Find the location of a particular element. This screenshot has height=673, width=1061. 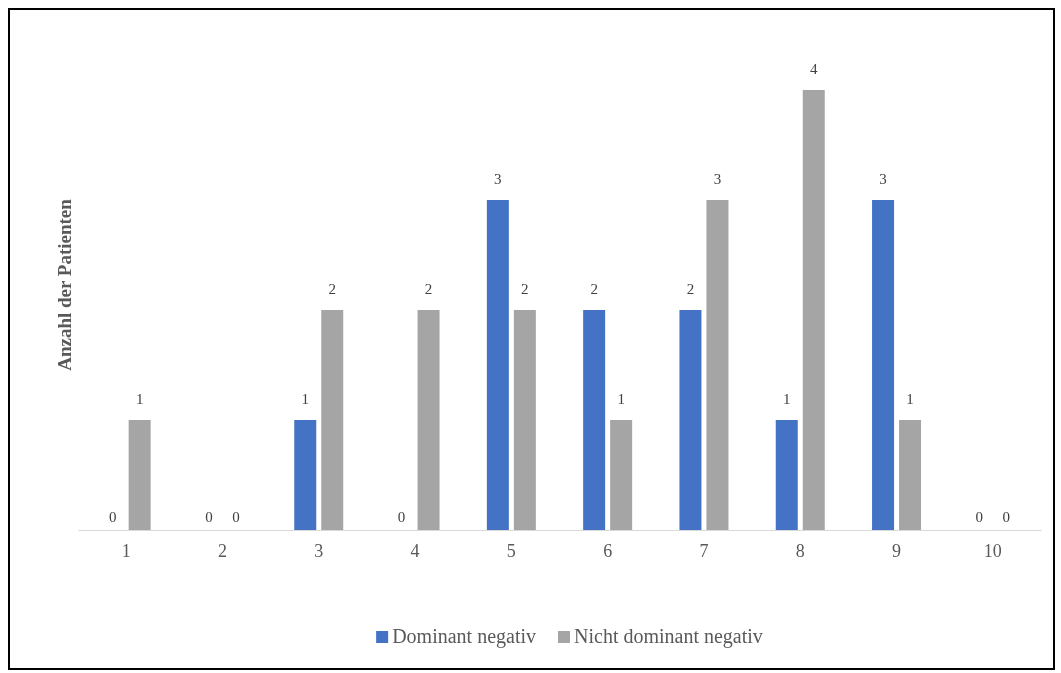

x-tick-label: 4 is located at coordinates (415, 550).